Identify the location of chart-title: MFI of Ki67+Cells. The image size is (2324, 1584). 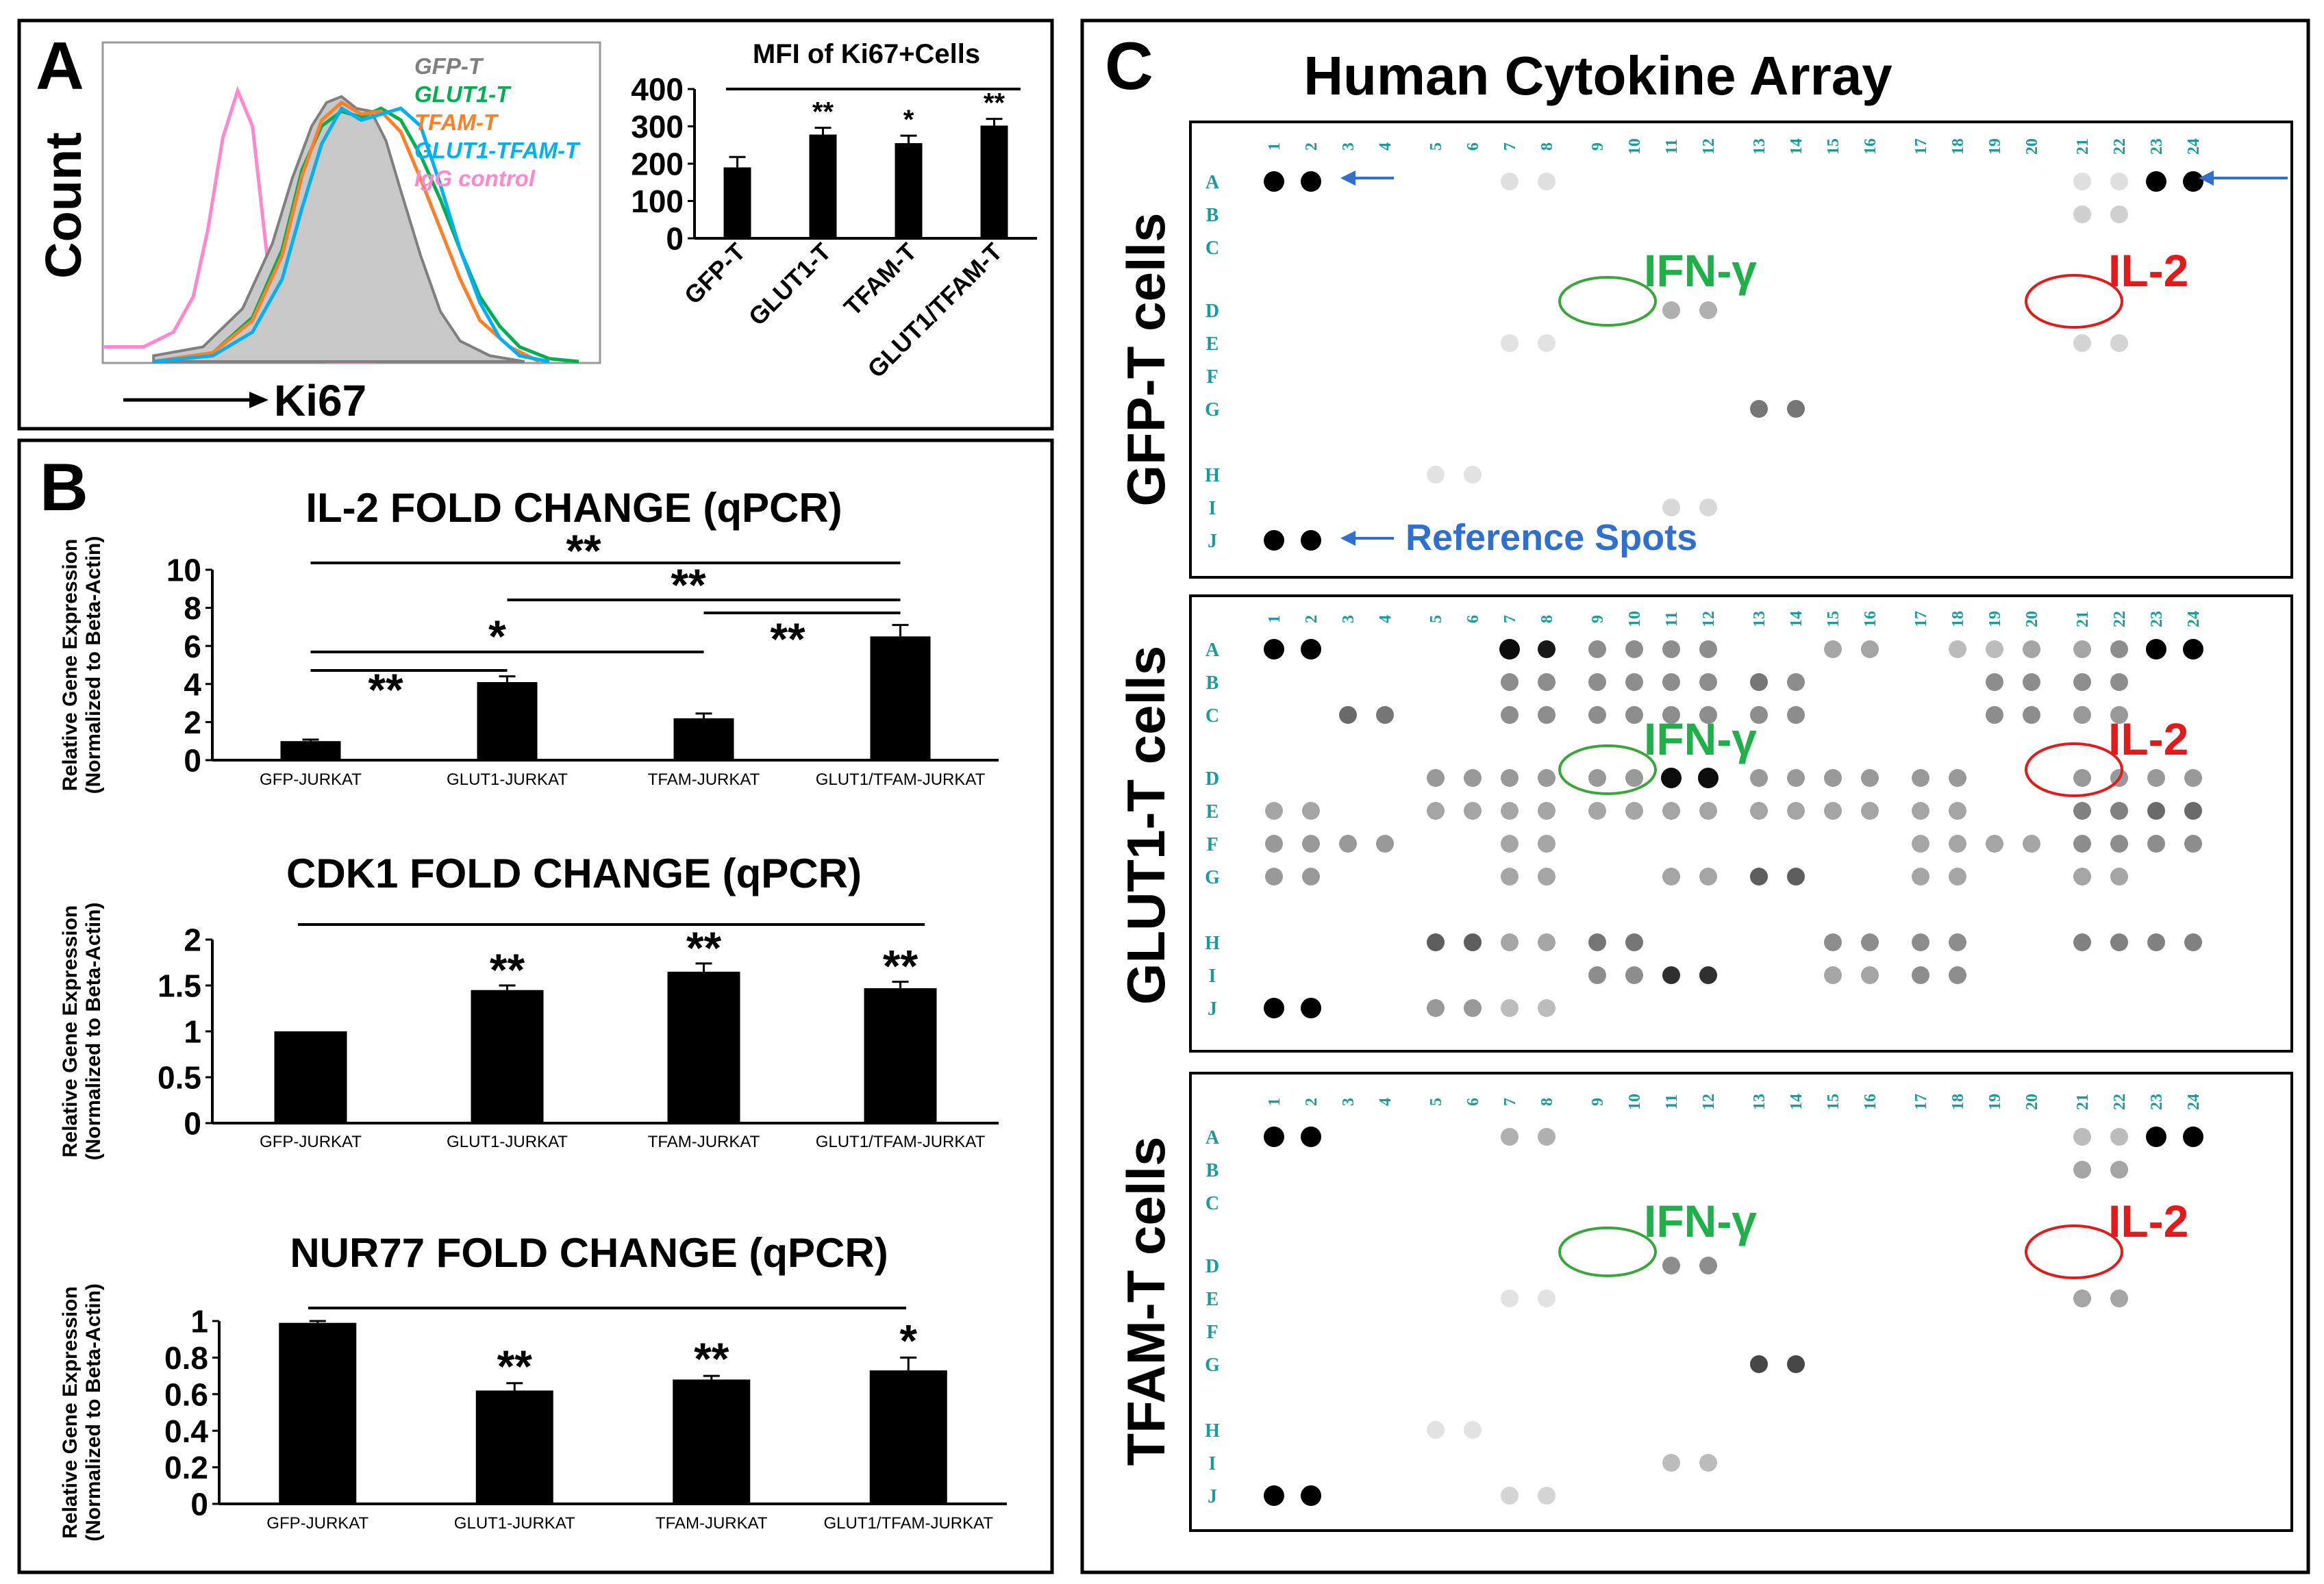
(866, 54).